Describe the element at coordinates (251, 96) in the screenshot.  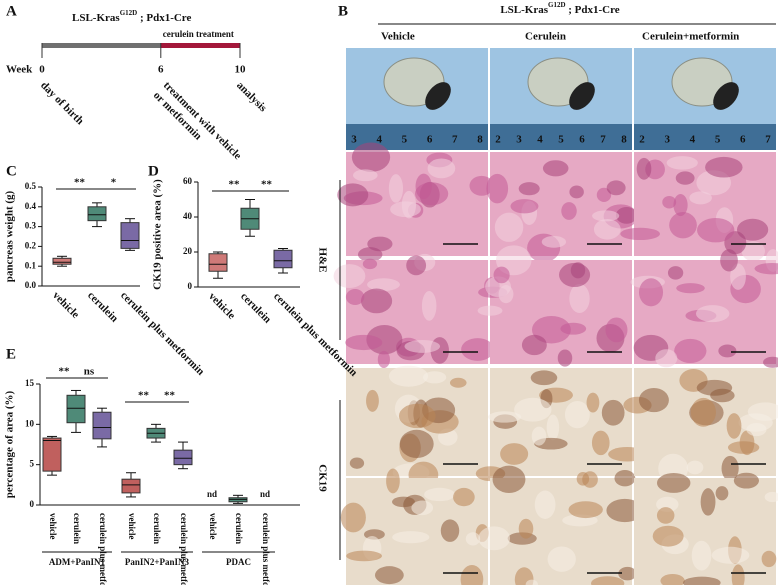
I see `event-label: analysis` at that location.